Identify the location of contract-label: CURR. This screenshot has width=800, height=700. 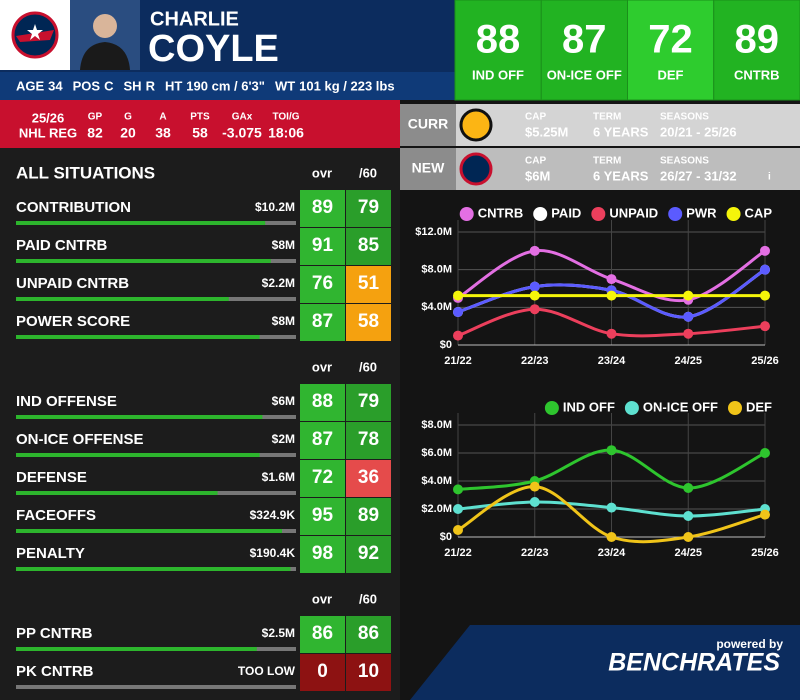
(428, 124).